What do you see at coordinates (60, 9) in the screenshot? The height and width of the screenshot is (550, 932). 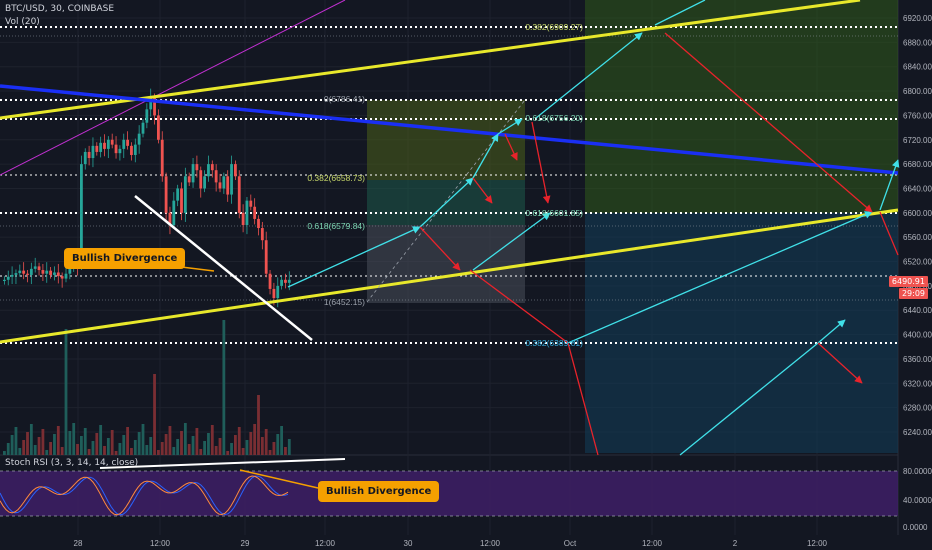 I see `symbol-label: BTC/USD, 30, COINBASE` at bounding box center [60, 9].